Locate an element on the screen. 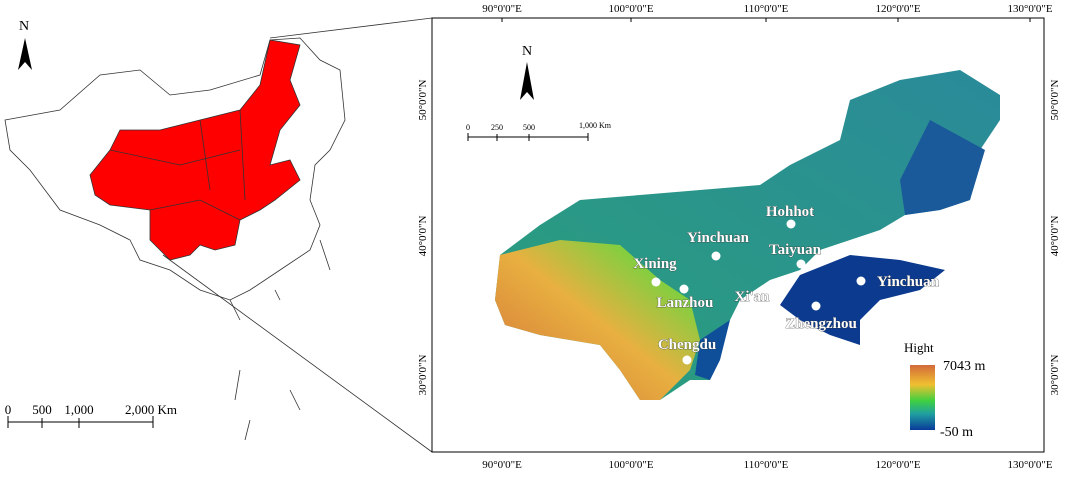  city-label: Xining is located at coordinates (655, 264).